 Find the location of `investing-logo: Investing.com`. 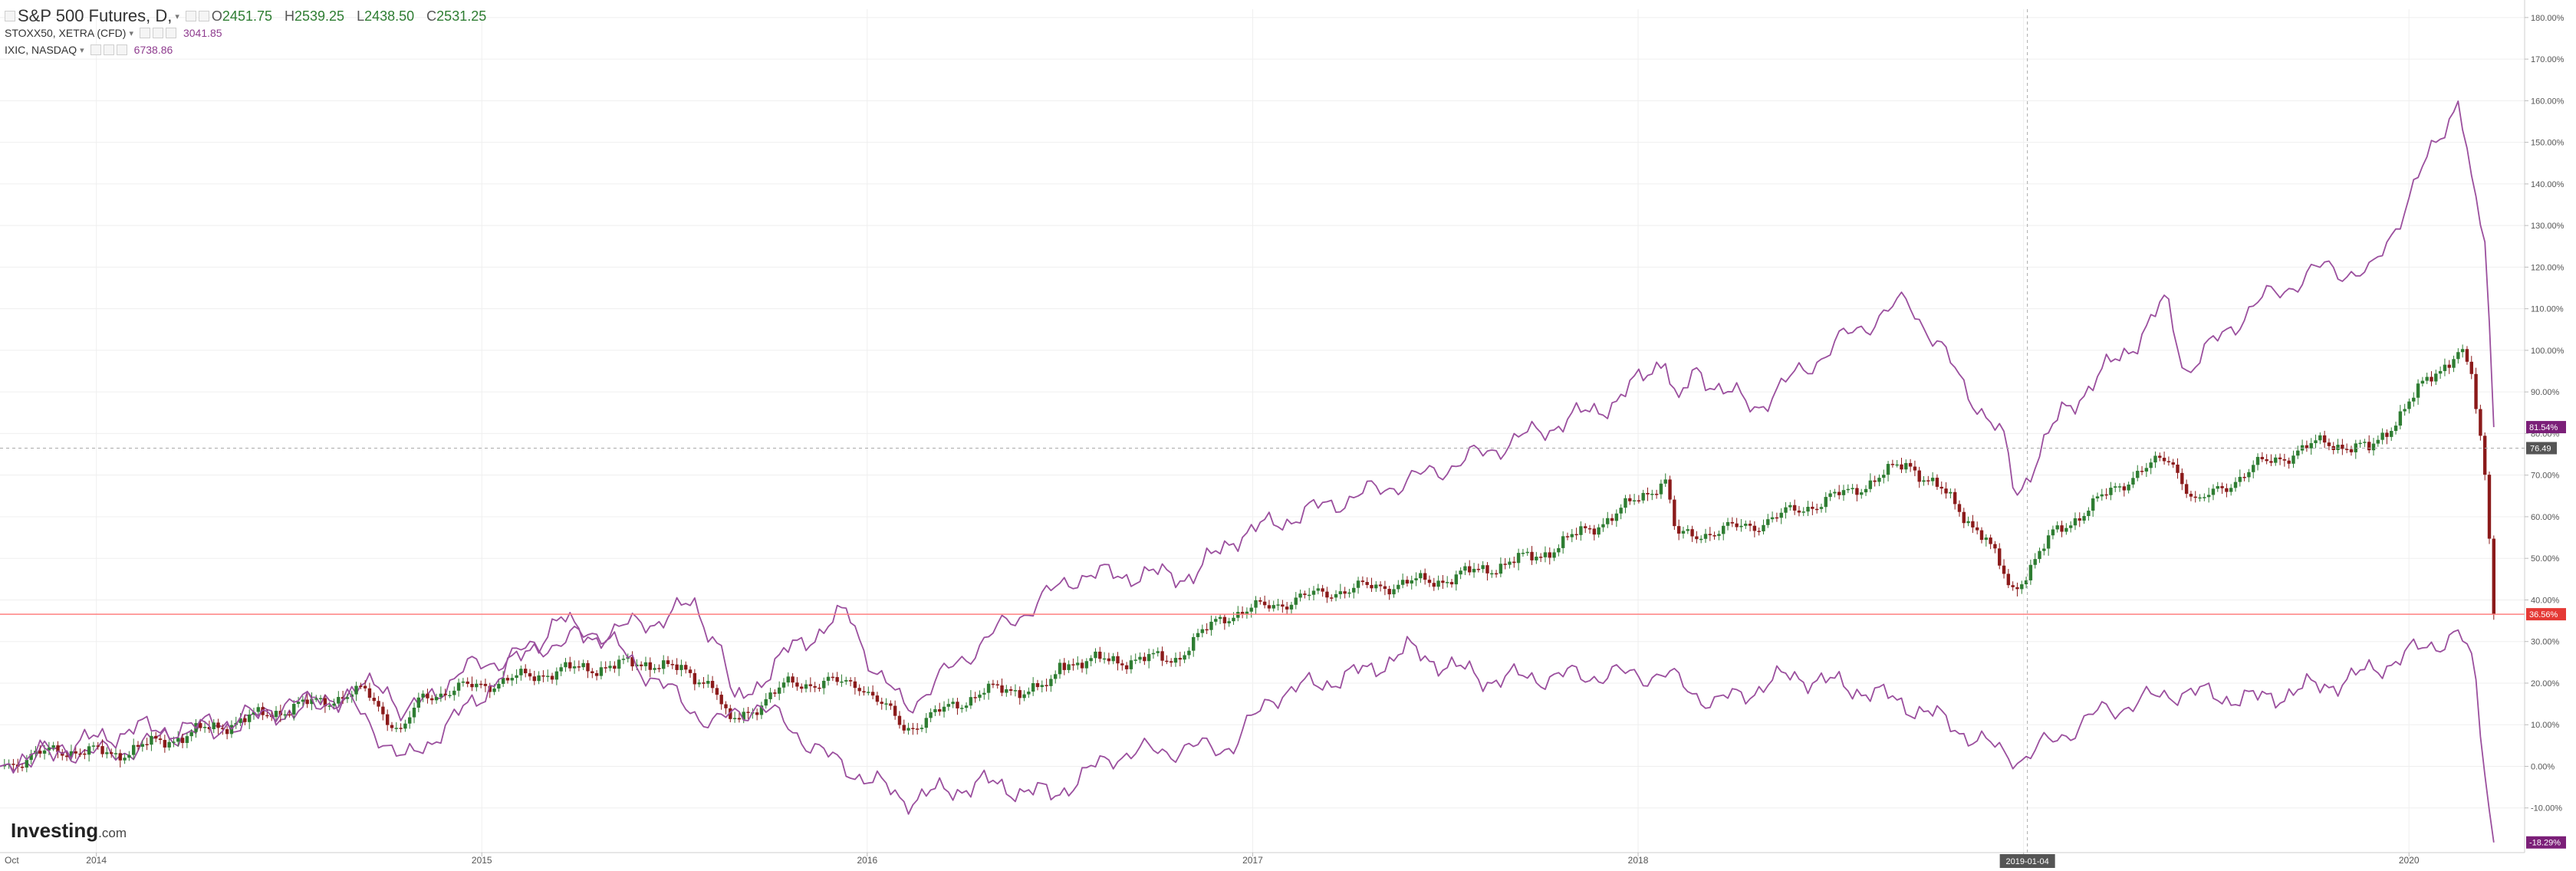

investing-logo: Investing.com is located at coordinates (69, 830).